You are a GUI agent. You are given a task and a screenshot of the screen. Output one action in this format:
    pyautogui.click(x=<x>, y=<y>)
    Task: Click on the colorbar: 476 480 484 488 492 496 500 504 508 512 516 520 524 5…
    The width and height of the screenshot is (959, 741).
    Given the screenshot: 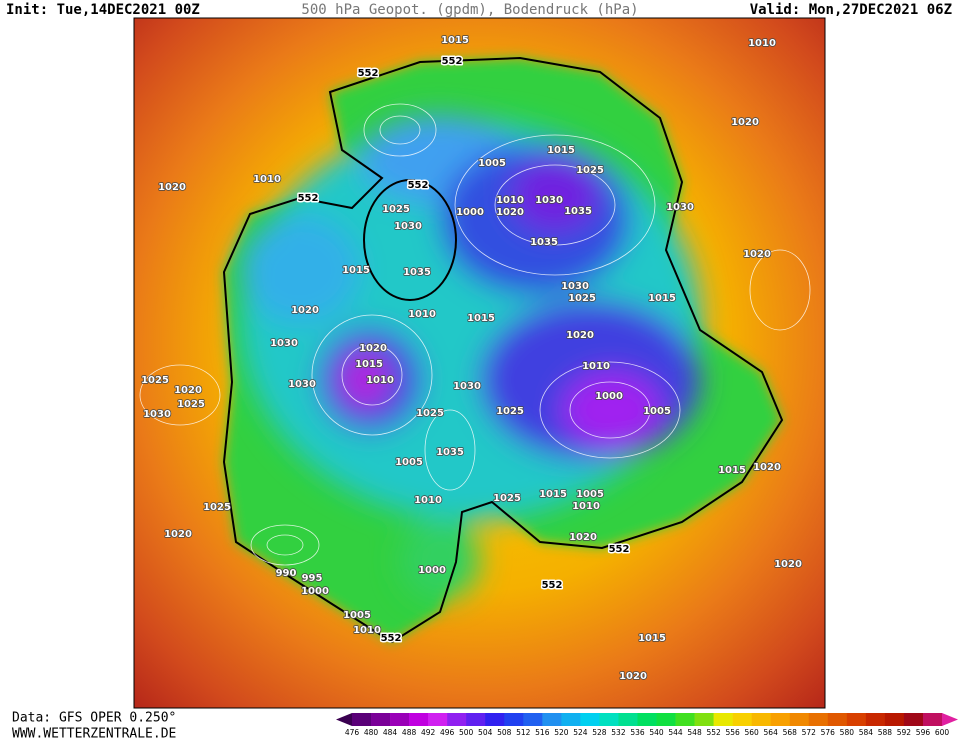 What is the action you would take?
    pyautogui.click(x=647, y=725)
    